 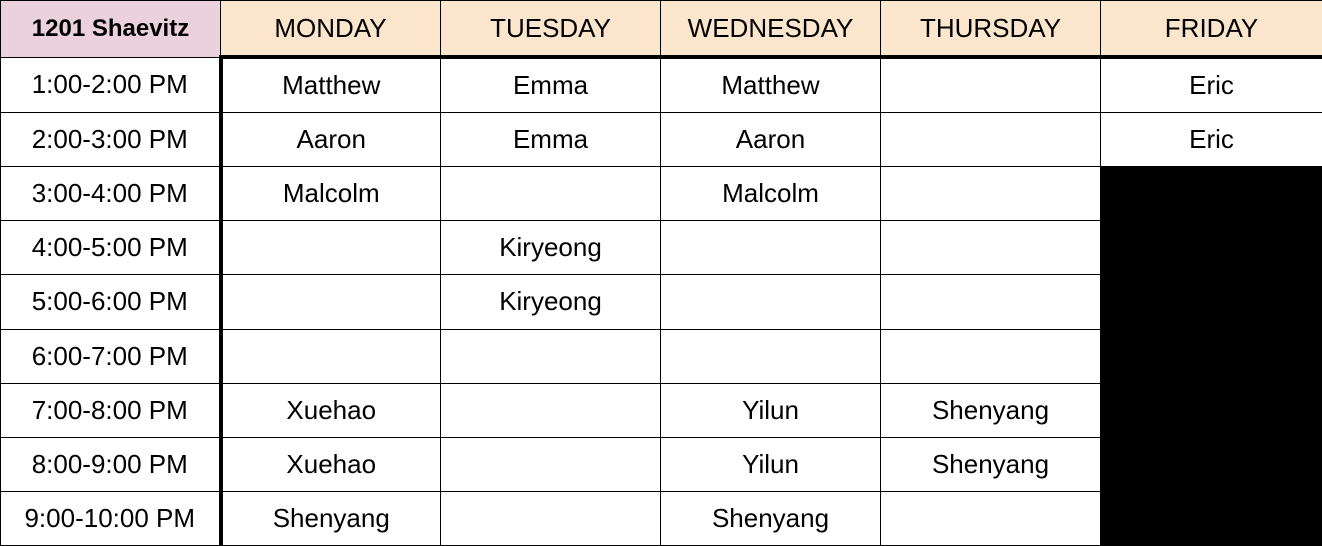 What do you see at coordinates (110, 29) in the screenshot?
I see `room-name-cell: 1201 Shaevitz` at bounding box center [110, 29].